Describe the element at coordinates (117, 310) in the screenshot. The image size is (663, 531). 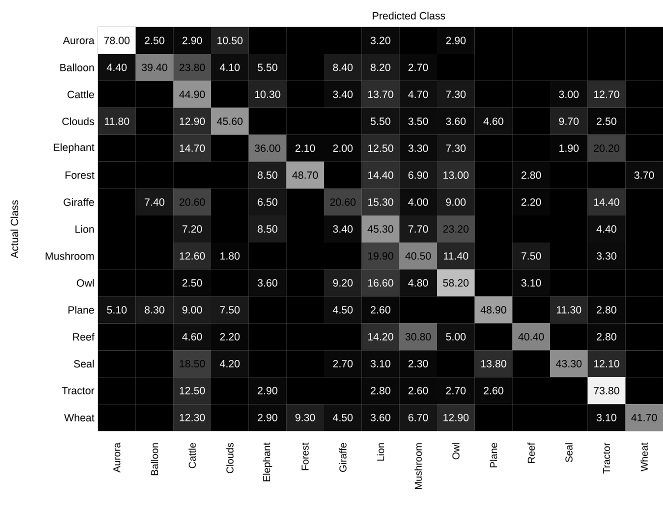
I see `data-label: 5.10` at that location.